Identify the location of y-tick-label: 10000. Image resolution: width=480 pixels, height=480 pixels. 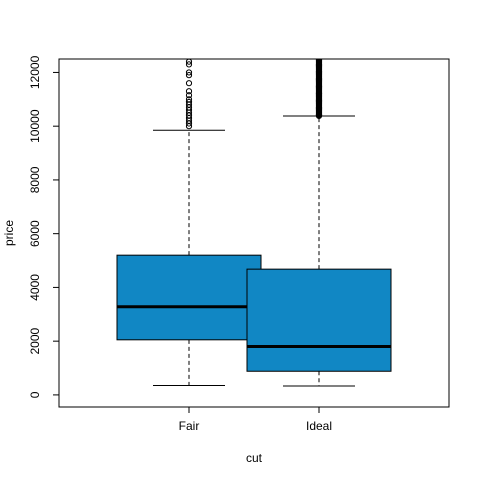
(35, 126).